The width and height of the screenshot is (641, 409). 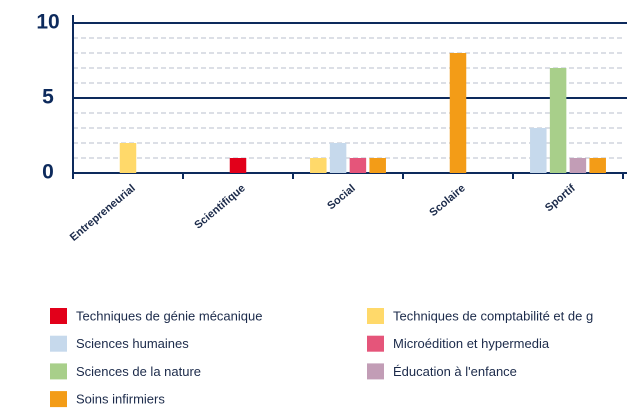 I want to click on x-tick-label: Scientifique, so click(x=219, y=206).